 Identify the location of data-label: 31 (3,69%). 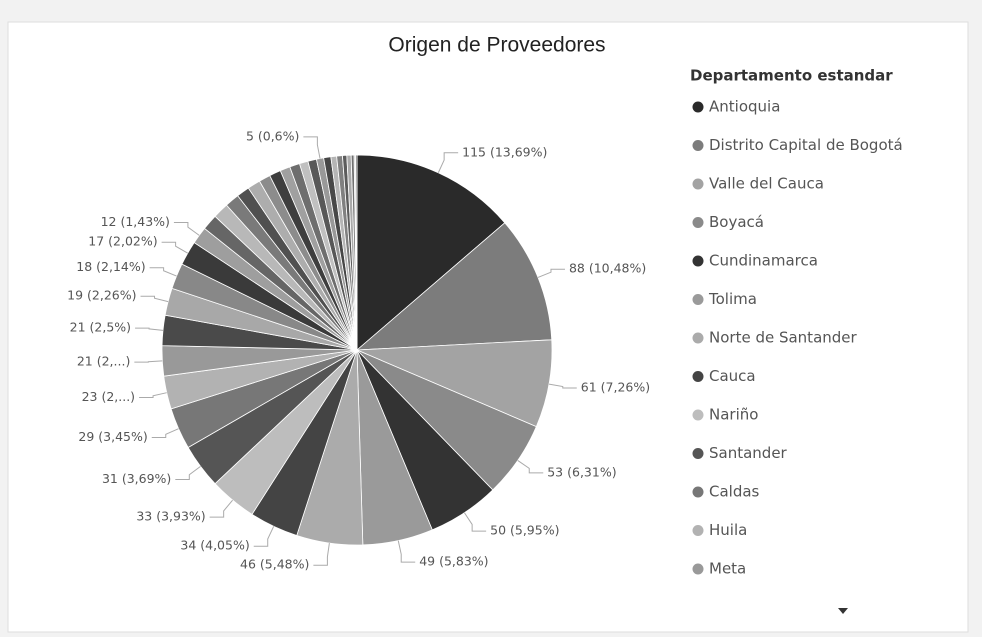
(136, 478).